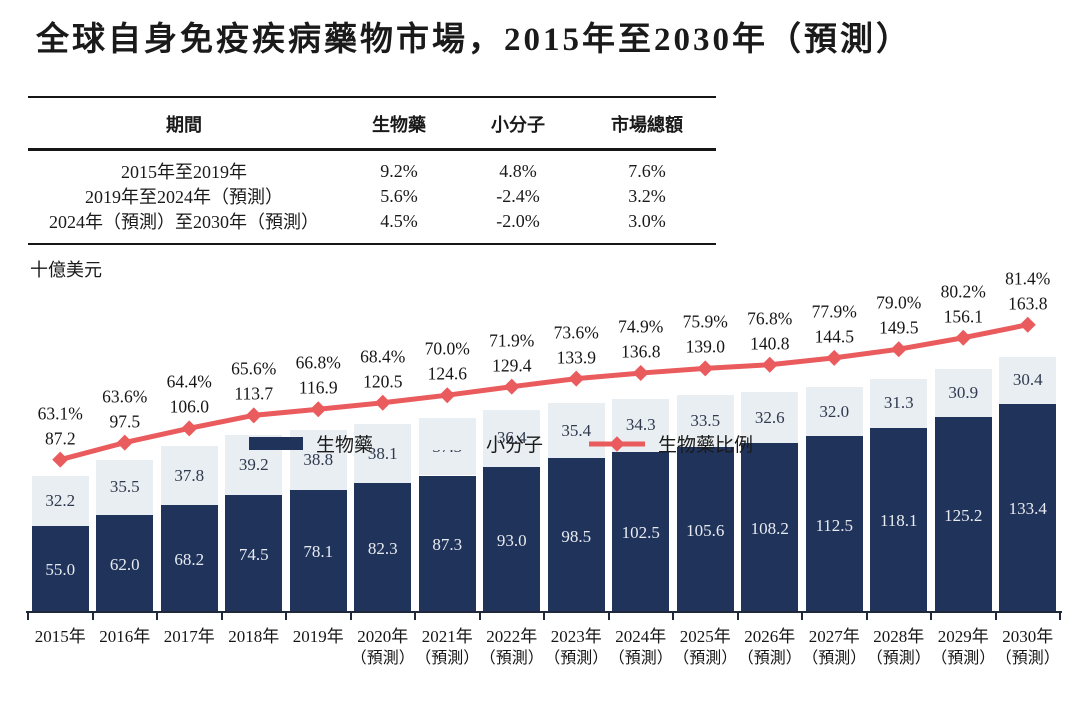 The image size is (1080, 724). What do you see at coordinates (447, 373) in the screenshot?
I see `market-total-label: 124.6` at bounding box center [447, 373].